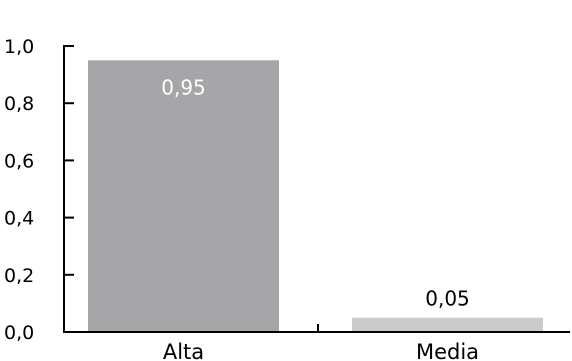  Describe the element at coordinates (447, 350) in the screenshot. I see `x-tick-label-media: Media` at that location.